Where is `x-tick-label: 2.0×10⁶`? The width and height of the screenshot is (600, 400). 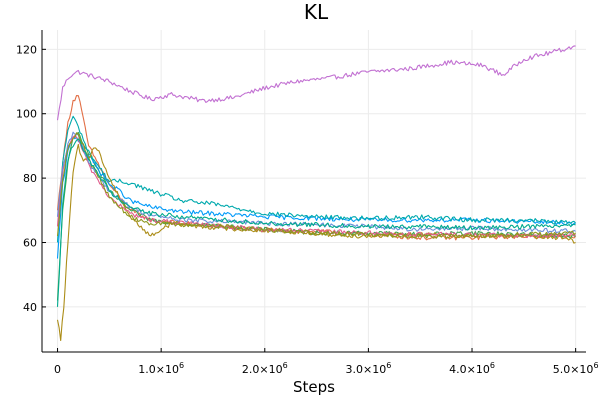
x-tick-label: 2.0×10⁶ is located at coordinates (265, 368).